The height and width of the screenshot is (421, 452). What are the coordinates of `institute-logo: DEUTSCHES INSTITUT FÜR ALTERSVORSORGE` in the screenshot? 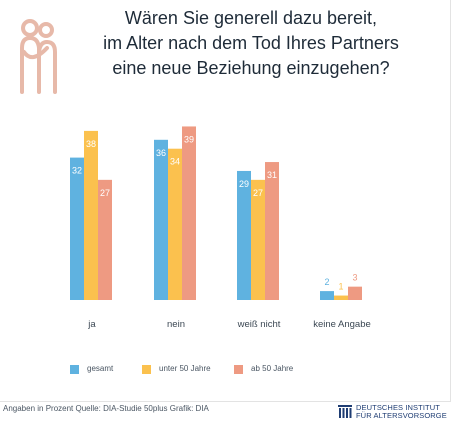 It's located at (394, 411).